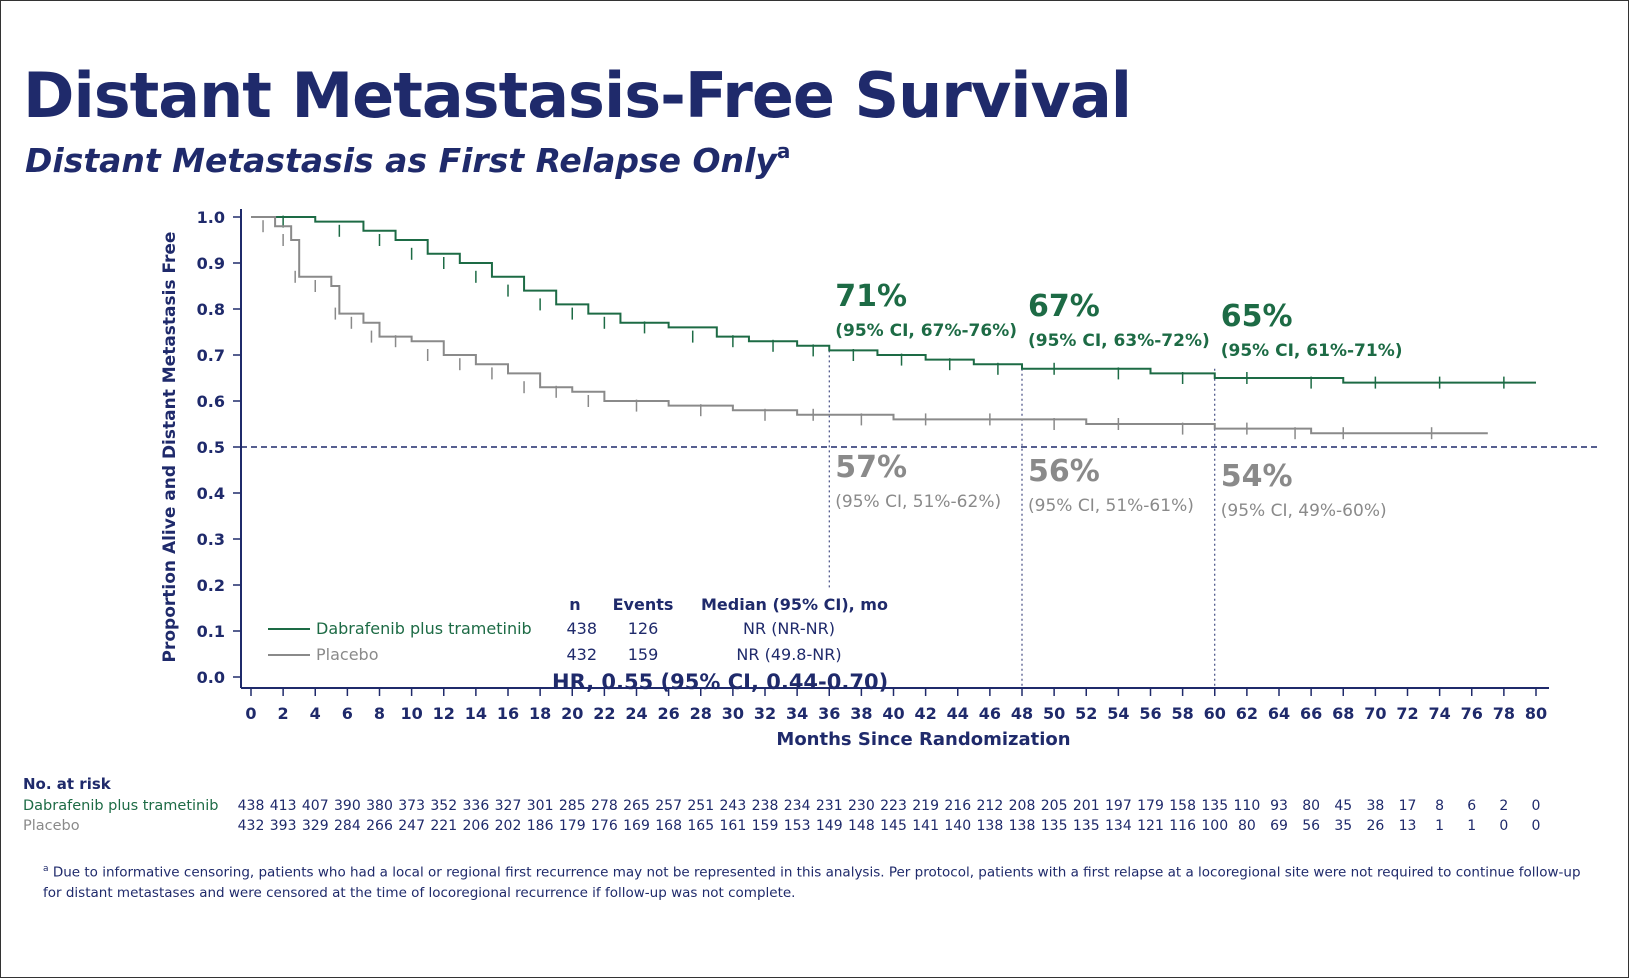  Describe the element at coordinates (861, 806) in the screenshot. I see `at-risk-value: 230` at that location.